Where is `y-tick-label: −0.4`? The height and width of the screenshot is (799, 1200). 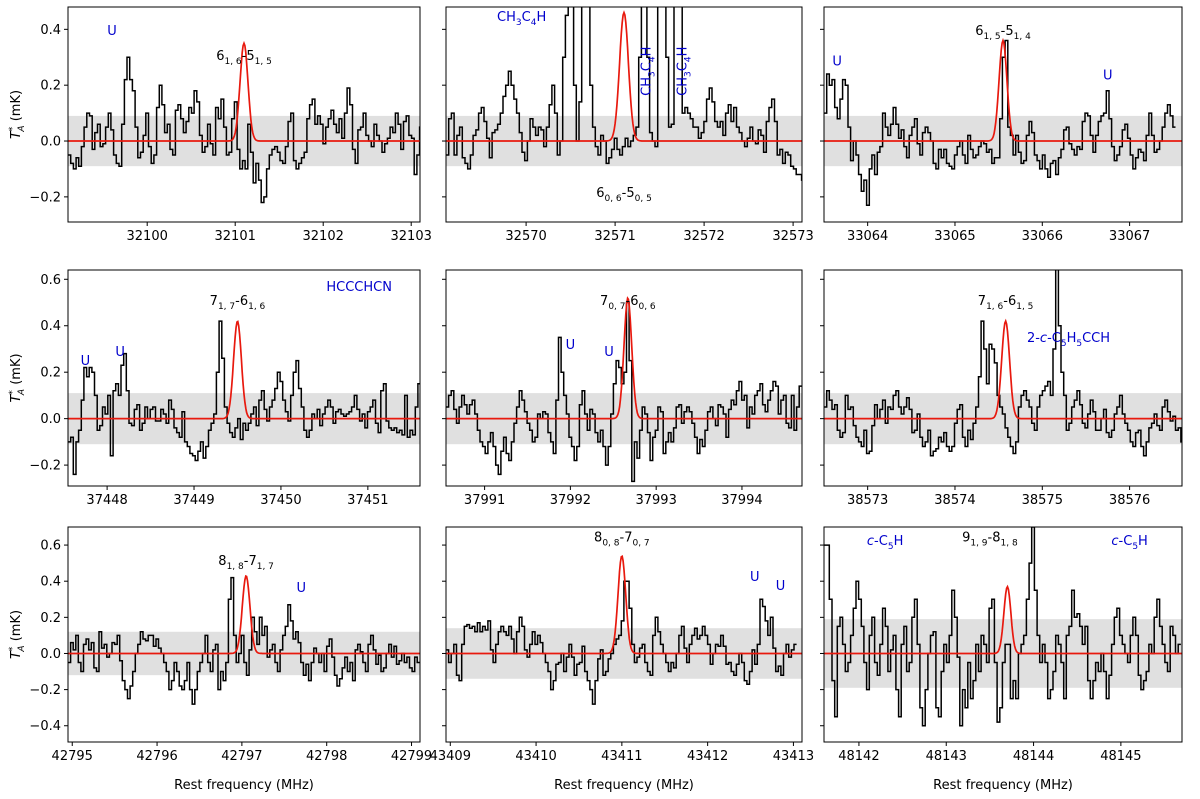
y-tick-label: −0.4 is located at coordinates (45, 726).